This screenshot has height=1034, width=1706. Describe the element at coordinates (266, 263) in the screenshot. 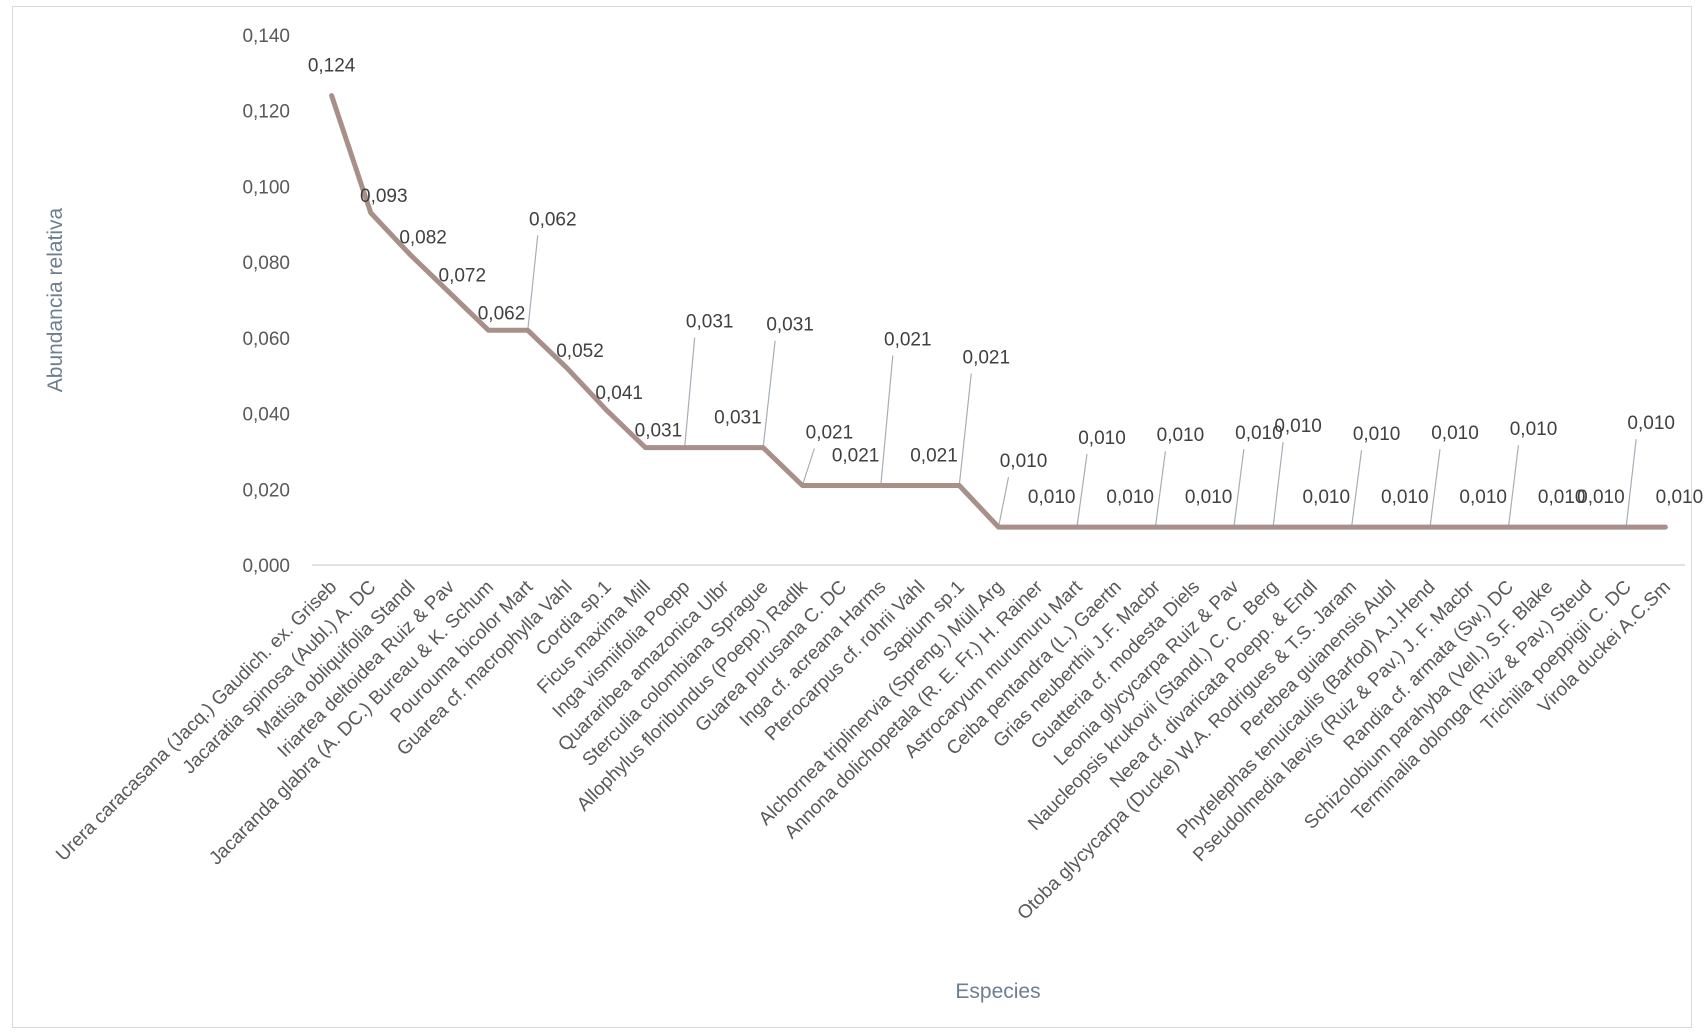

I see `y-tick-label: 0,080` at that location.